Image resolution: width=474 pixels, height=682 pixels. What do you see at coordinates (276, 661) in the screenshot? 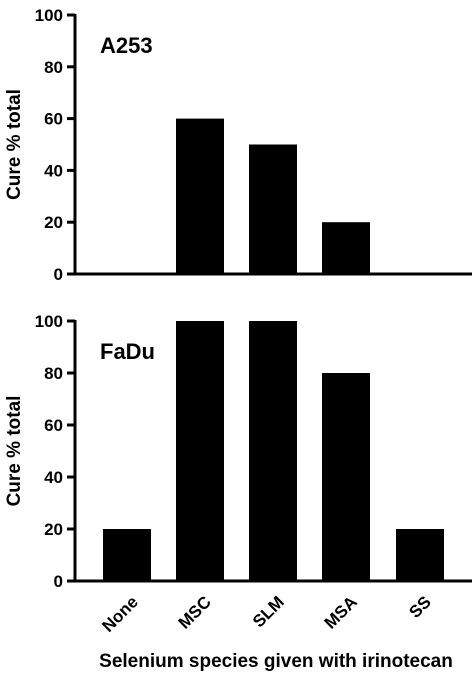
I see `x-axis-title: Selenium species given with irinotecan` at bounding box center [276, 661].